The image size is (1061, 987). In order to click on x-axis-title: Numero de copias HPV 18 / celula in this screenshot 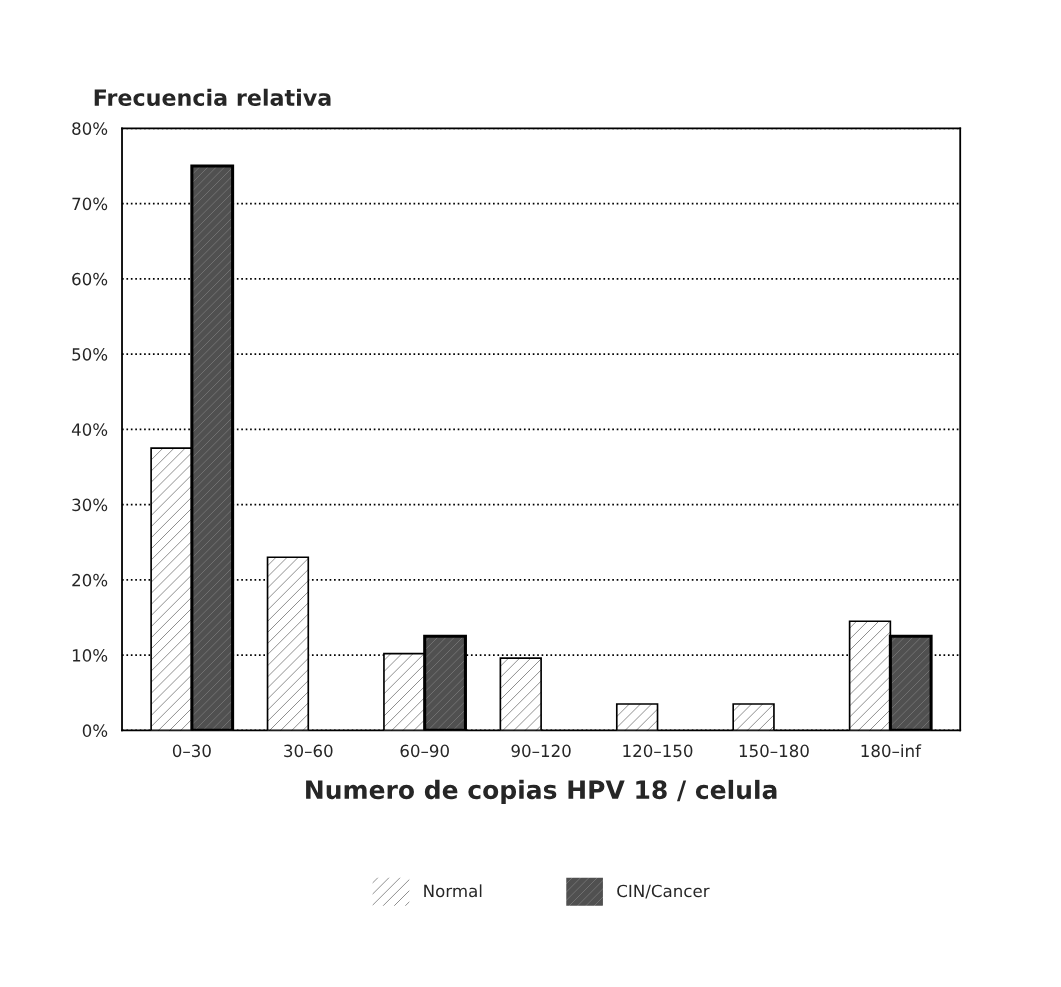, I will do `click(541, 792)`.